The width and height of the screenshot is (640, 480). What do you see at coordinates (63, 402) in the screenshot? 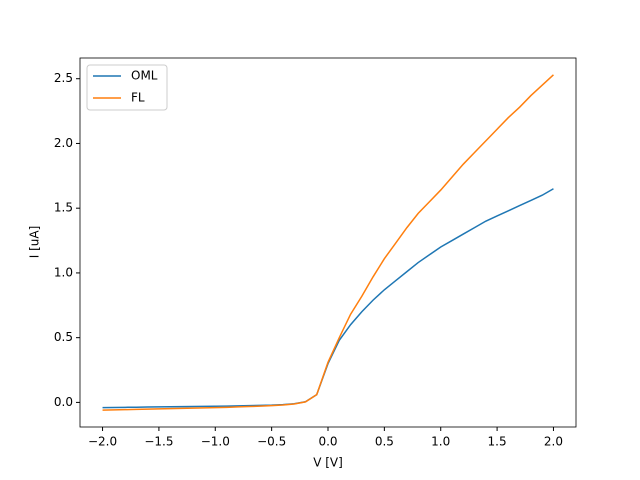
I see `y-tick-label: 0.0` at bounding box center [63, 402].